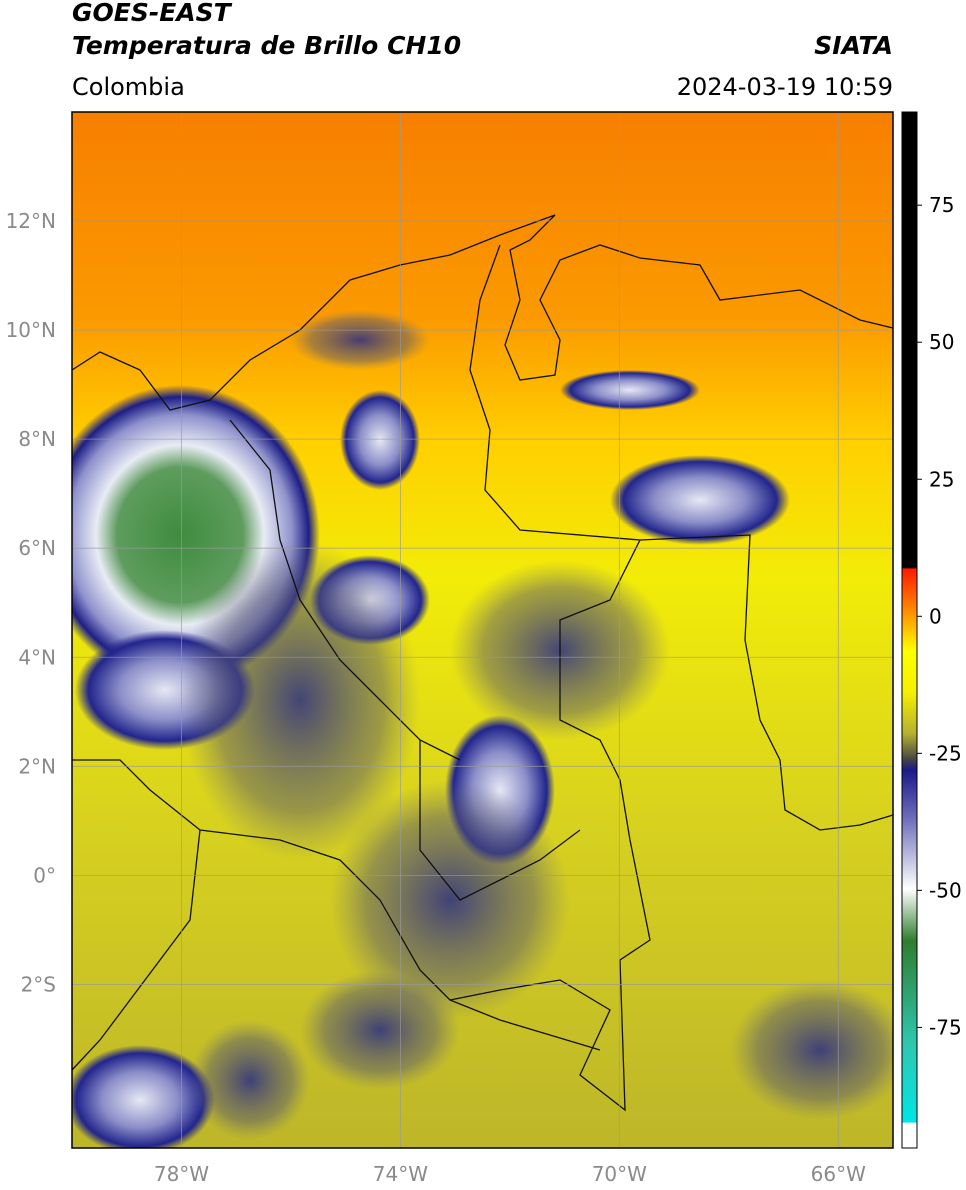  What do you see at coordinates (37, 766) in the screenshot?
I see `y-tick-label: 2°N` at bounding box center [37, 766].